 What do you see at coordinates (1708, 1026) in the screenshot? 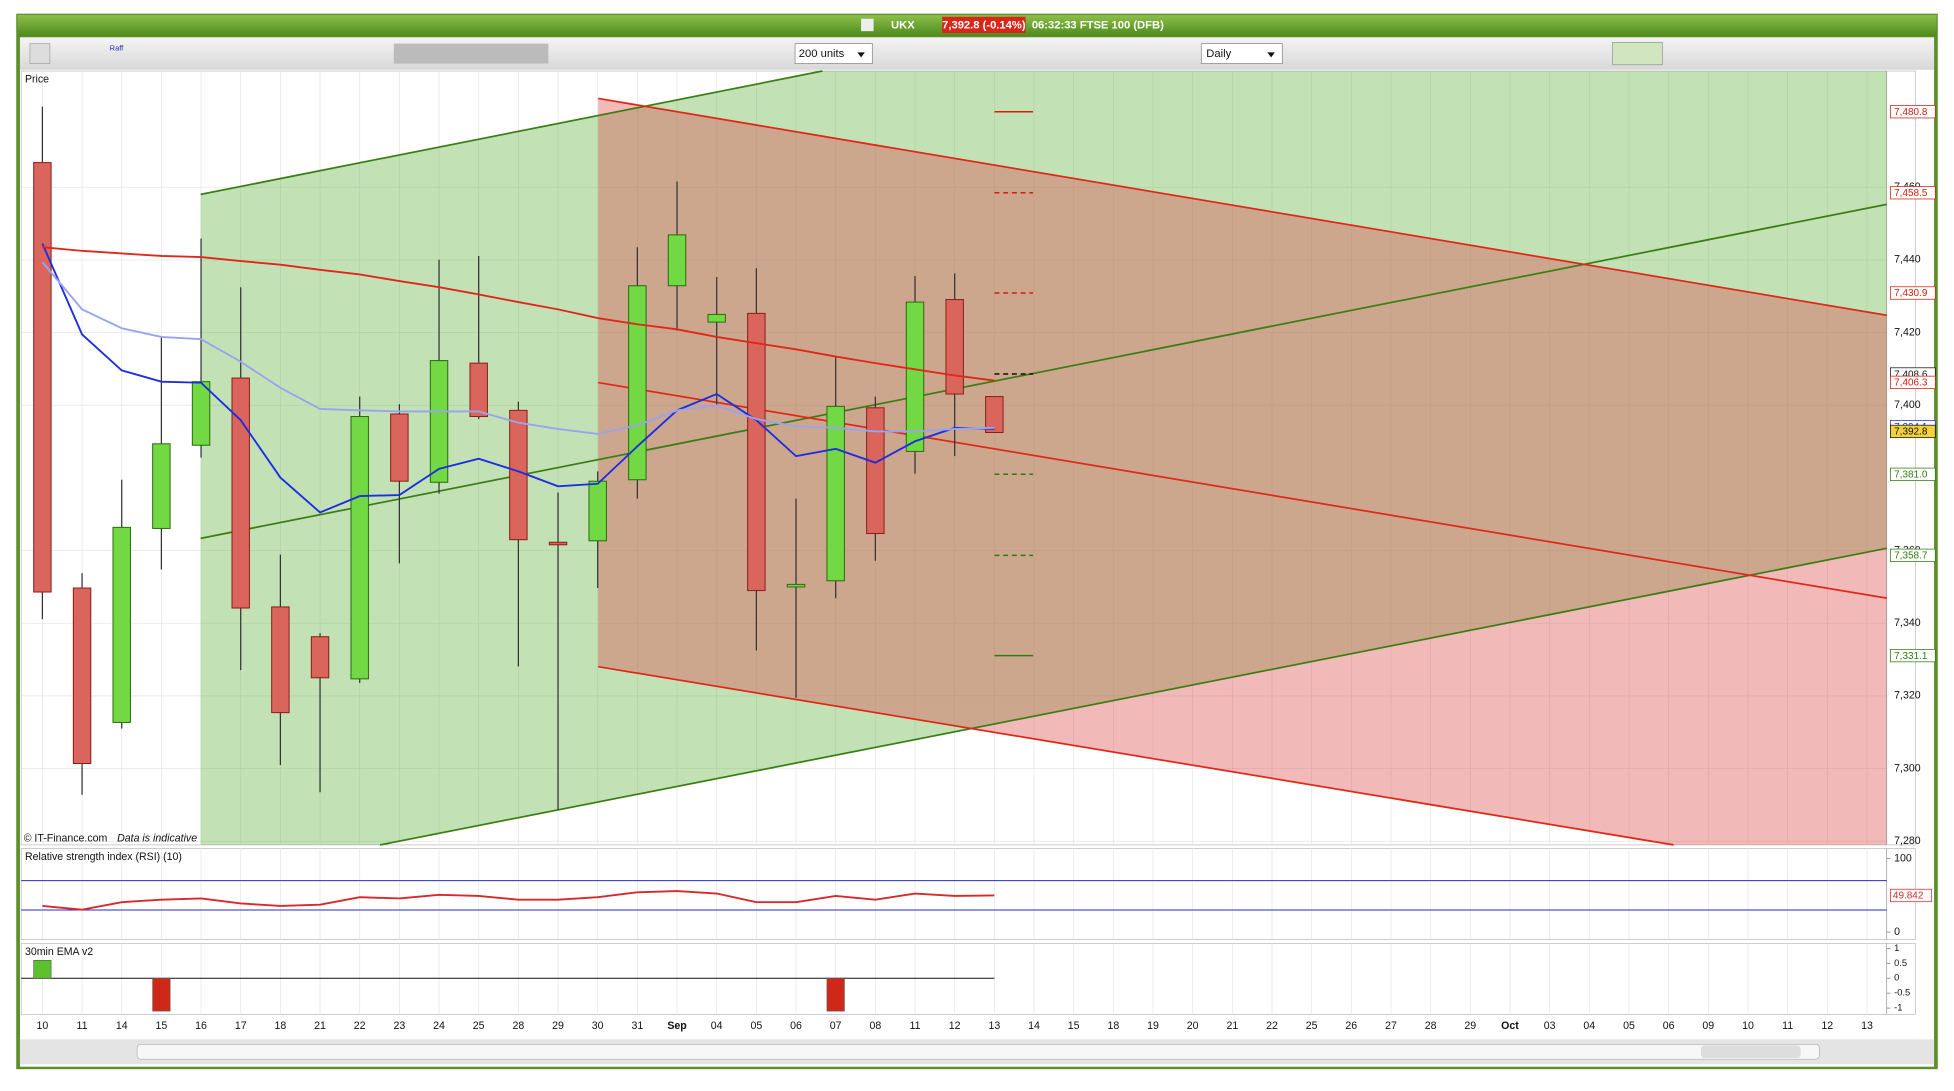
I see `x-tick-label: 09` at bounding box center [1708, 1026].